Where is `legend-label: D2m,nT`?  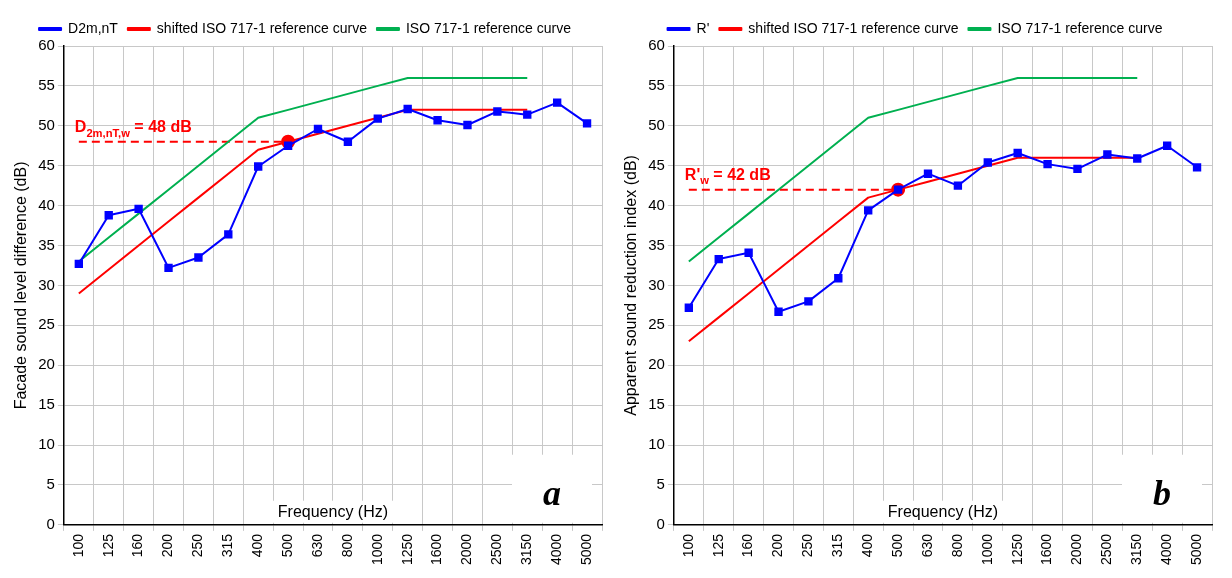
legend-label: D2m,nT is located at coordinates (93, 27).